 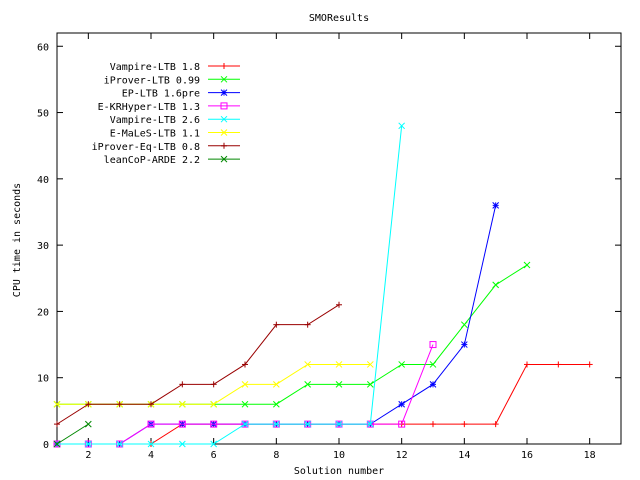 I want to click on y-tick-label: 30, so click(x=43, y=246).